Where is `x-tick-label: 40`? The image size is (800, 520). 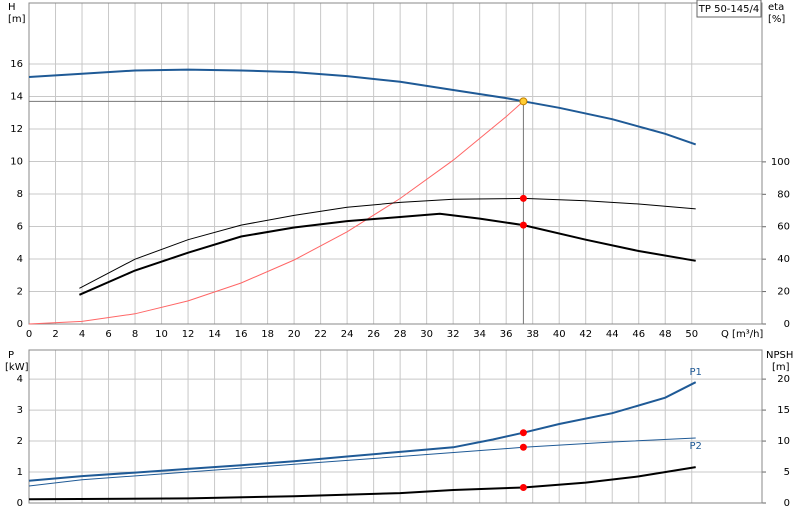 x-tick-label: 40 is located at coordinates (559, 334).